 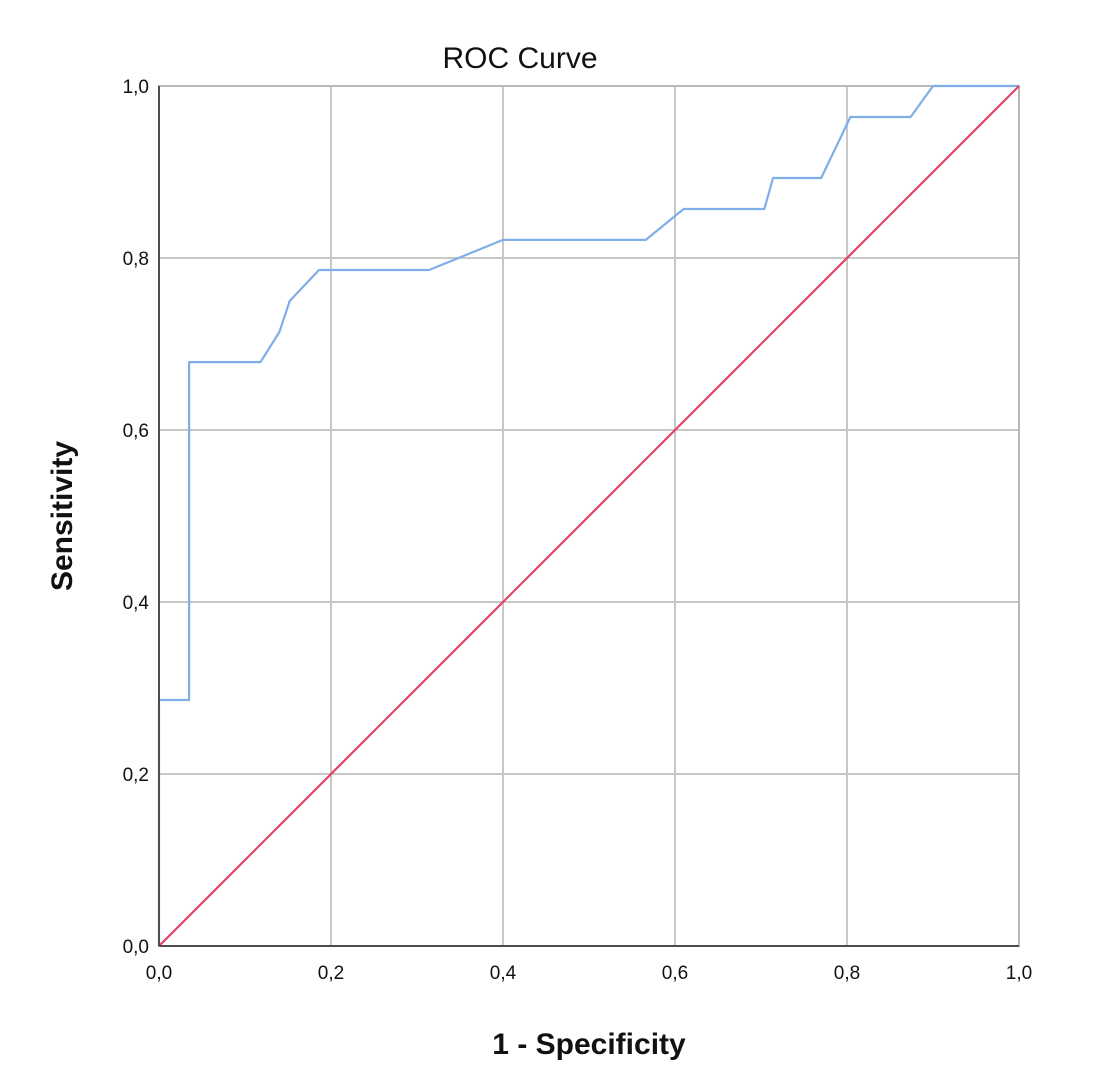 What do you see at coordinates (136, 431) in the screenshot?
I see `y-tick-label: 0,6` at bounding box center [136, 431].